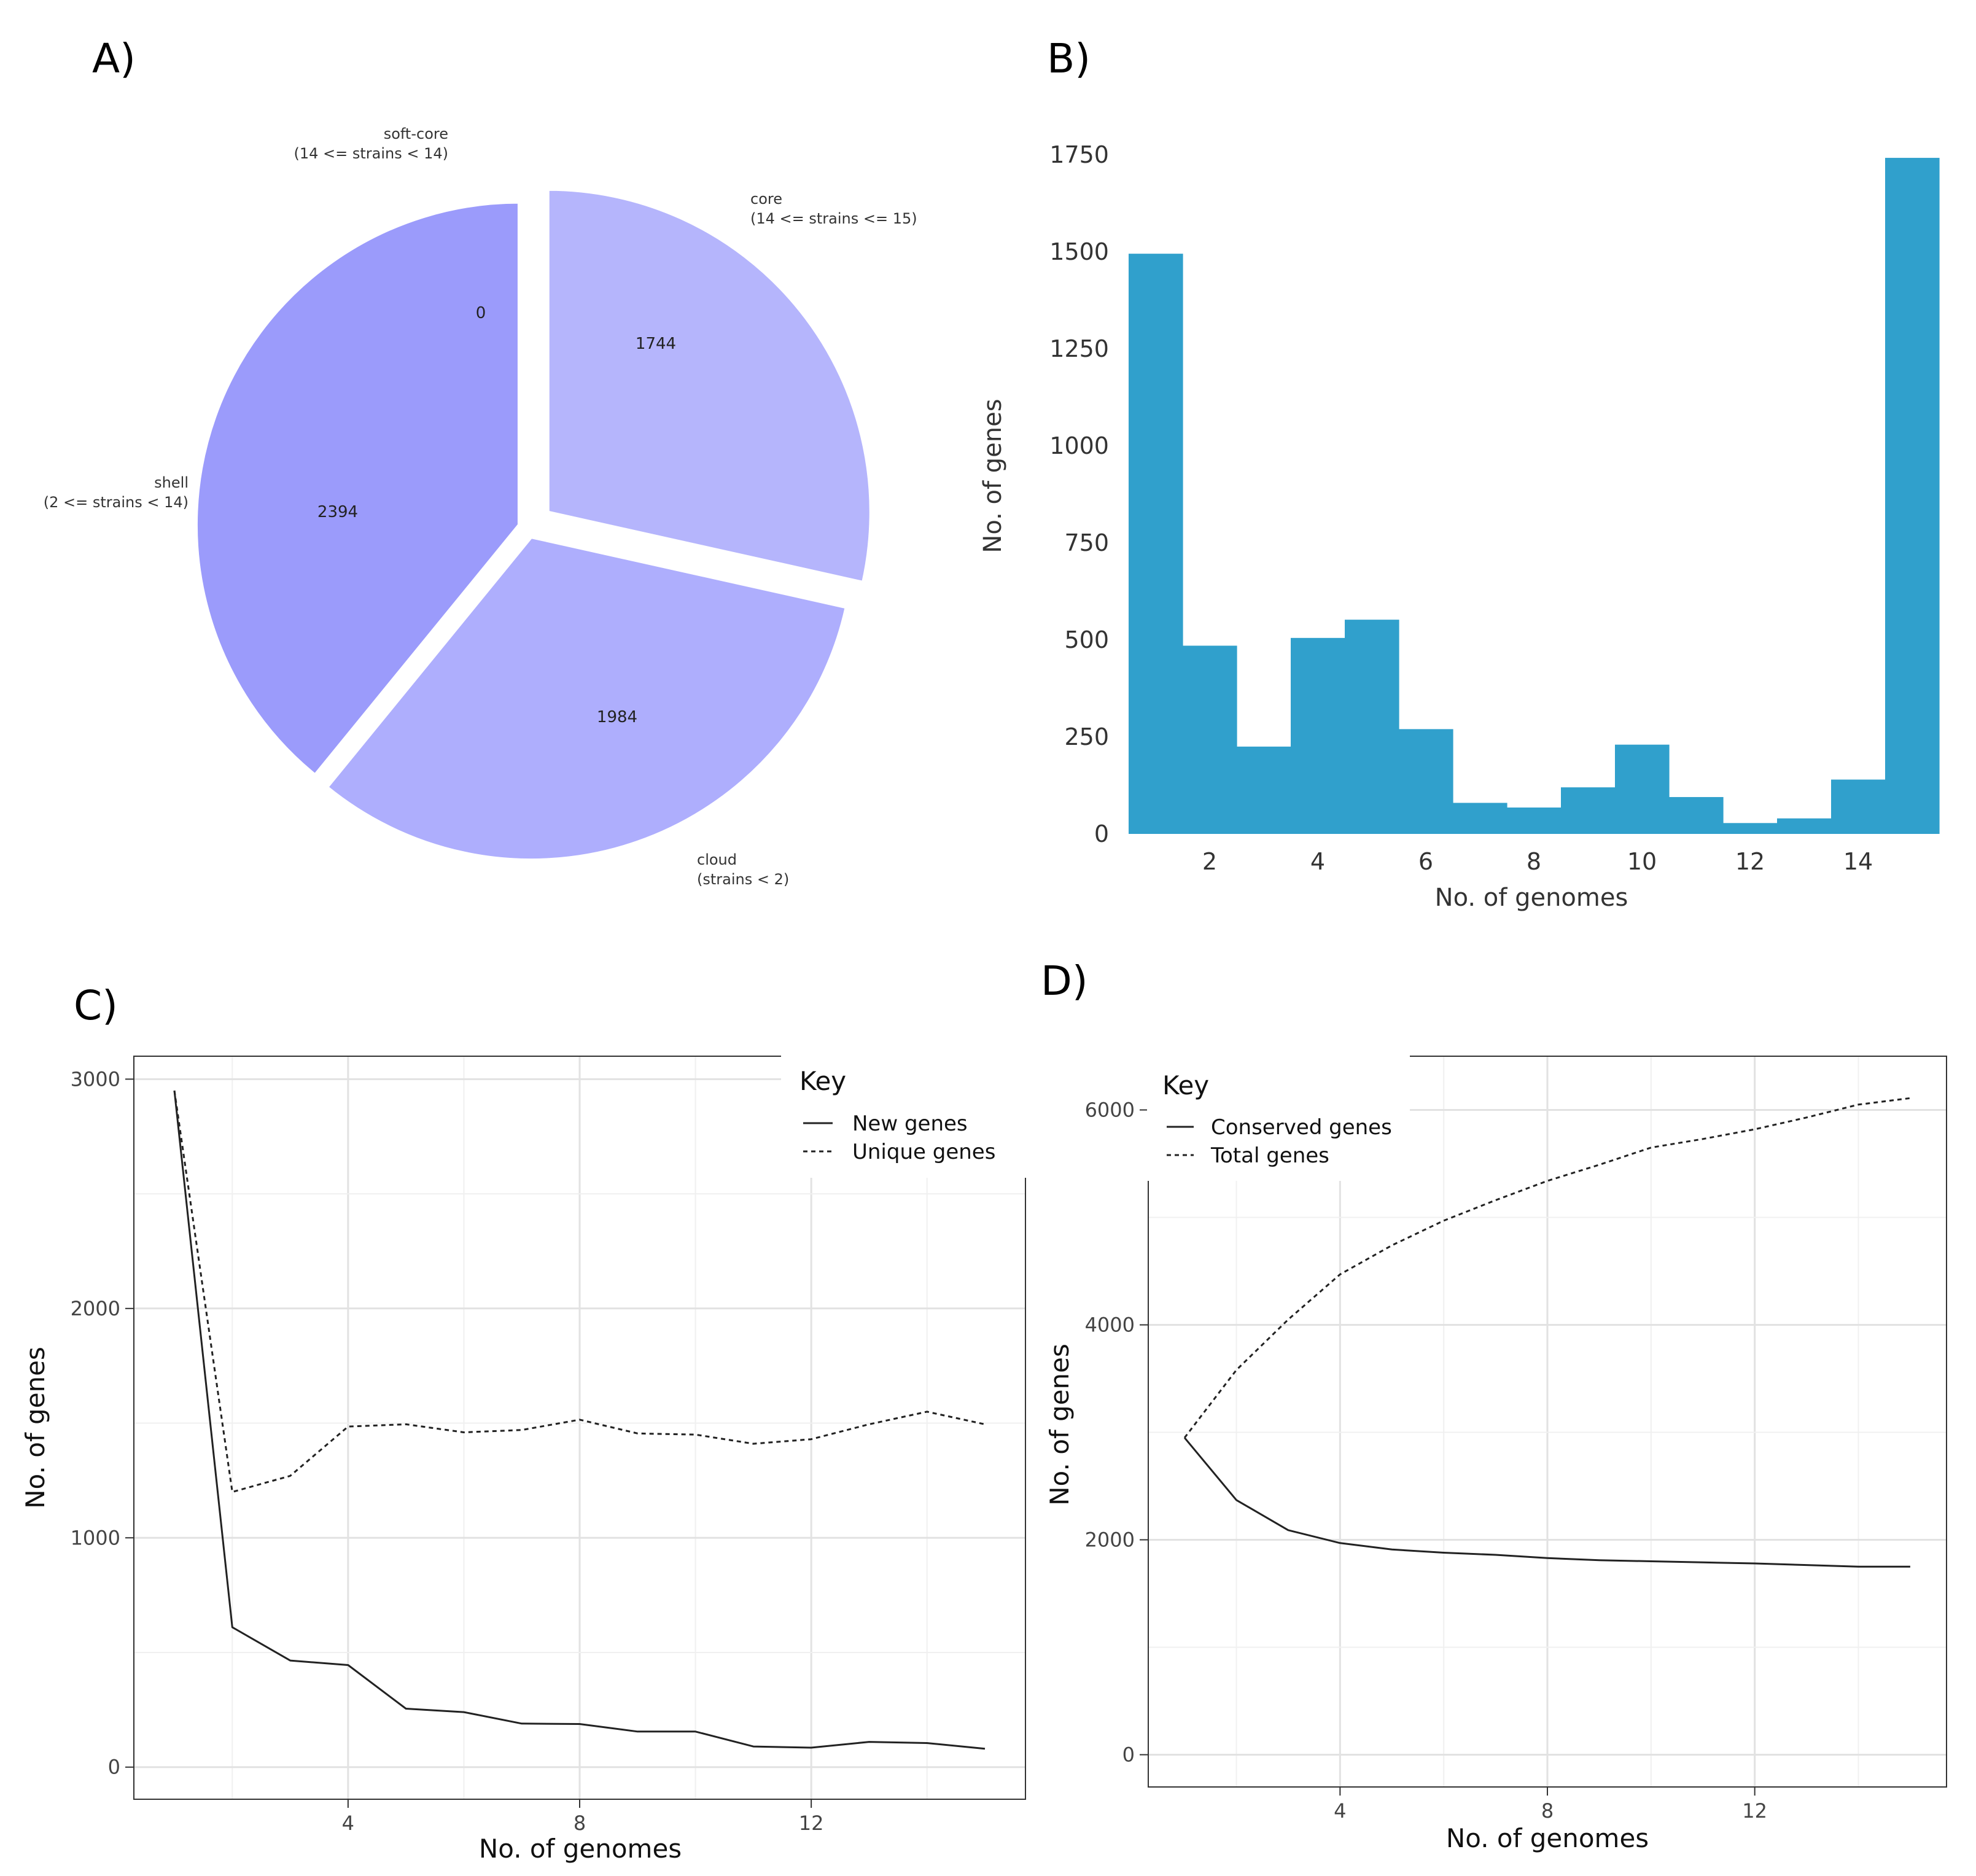 This screenshot has height=1876, width=1976. I want to click on legend-box-c, so click(904, 1116).